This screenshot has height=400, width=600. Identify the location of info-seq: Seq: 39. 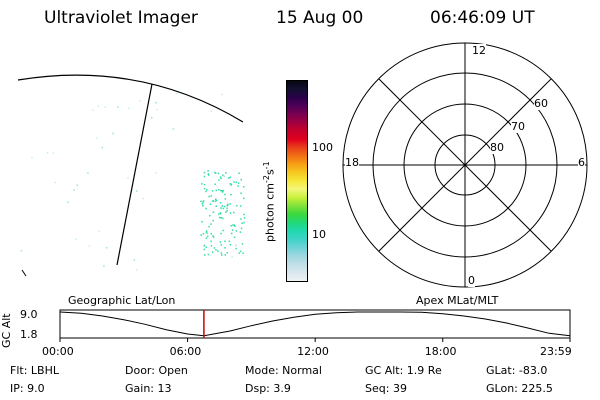
(386, 388).